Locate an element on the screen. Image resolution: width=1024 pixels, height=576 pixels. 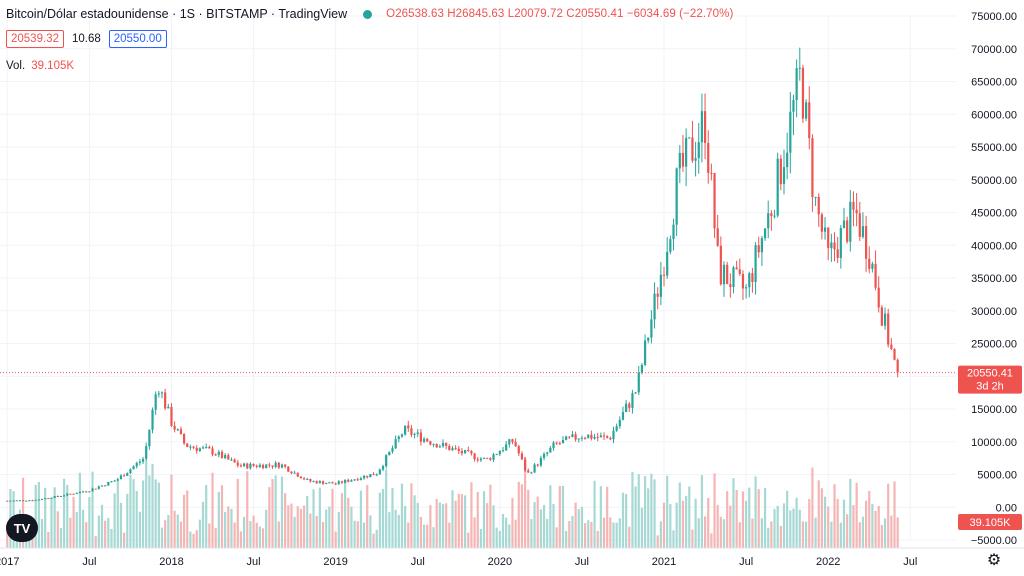
price-tick-label: 15000.00 is located at coordinates (994, 410).